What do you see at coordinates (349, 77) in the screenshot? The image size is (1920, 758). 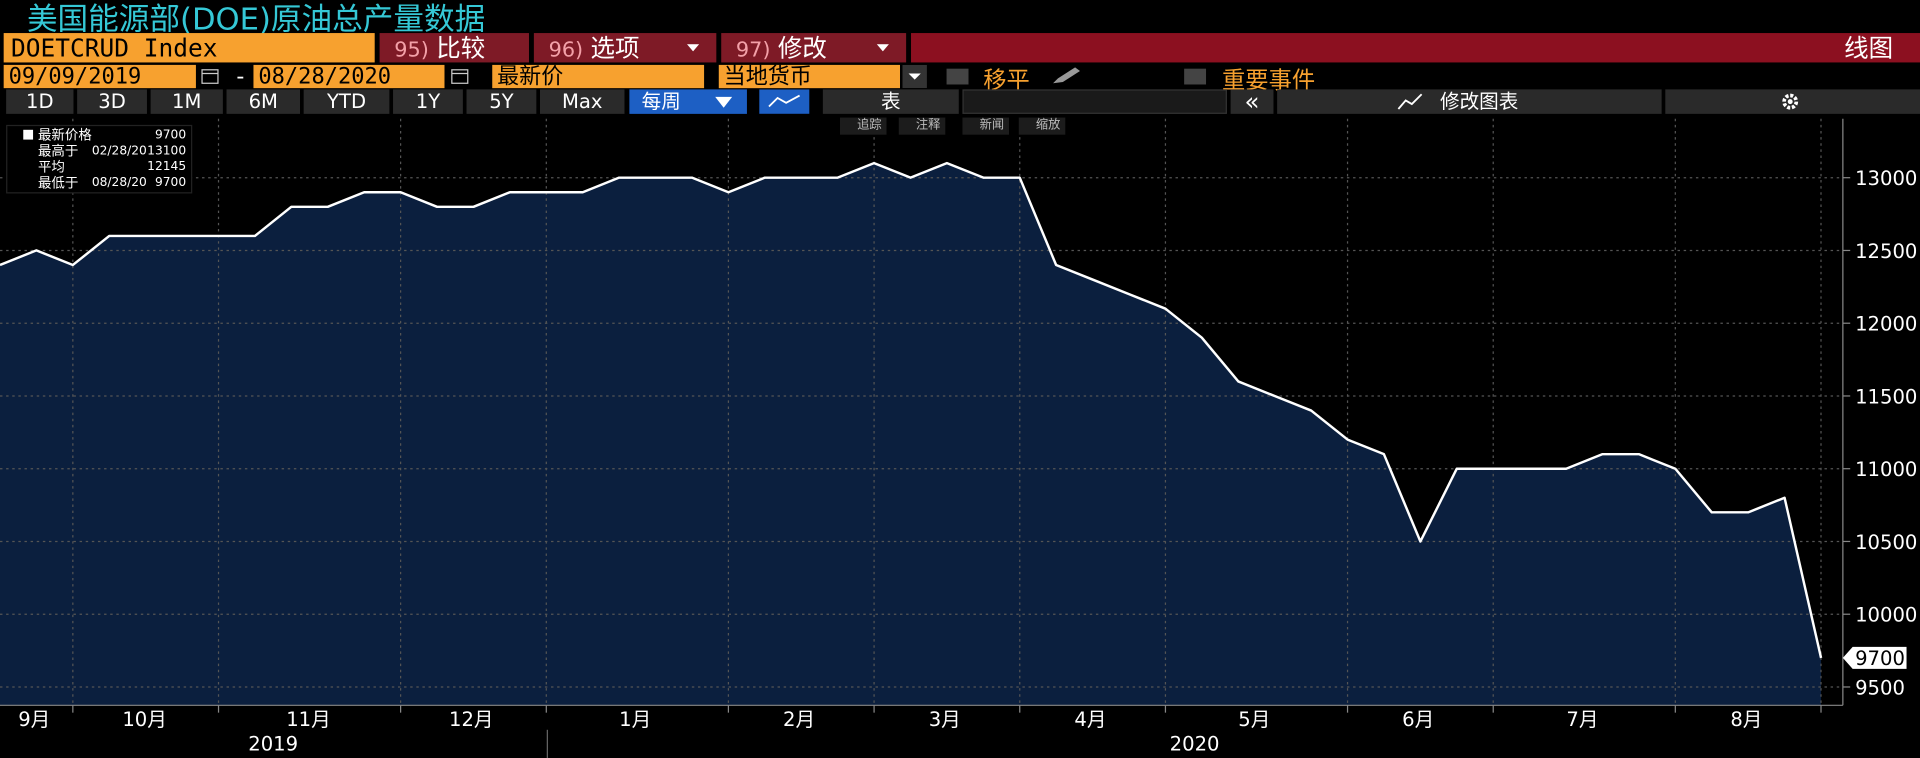 I see `end-date: 08/28/2020` at bounding box center [349, 77].